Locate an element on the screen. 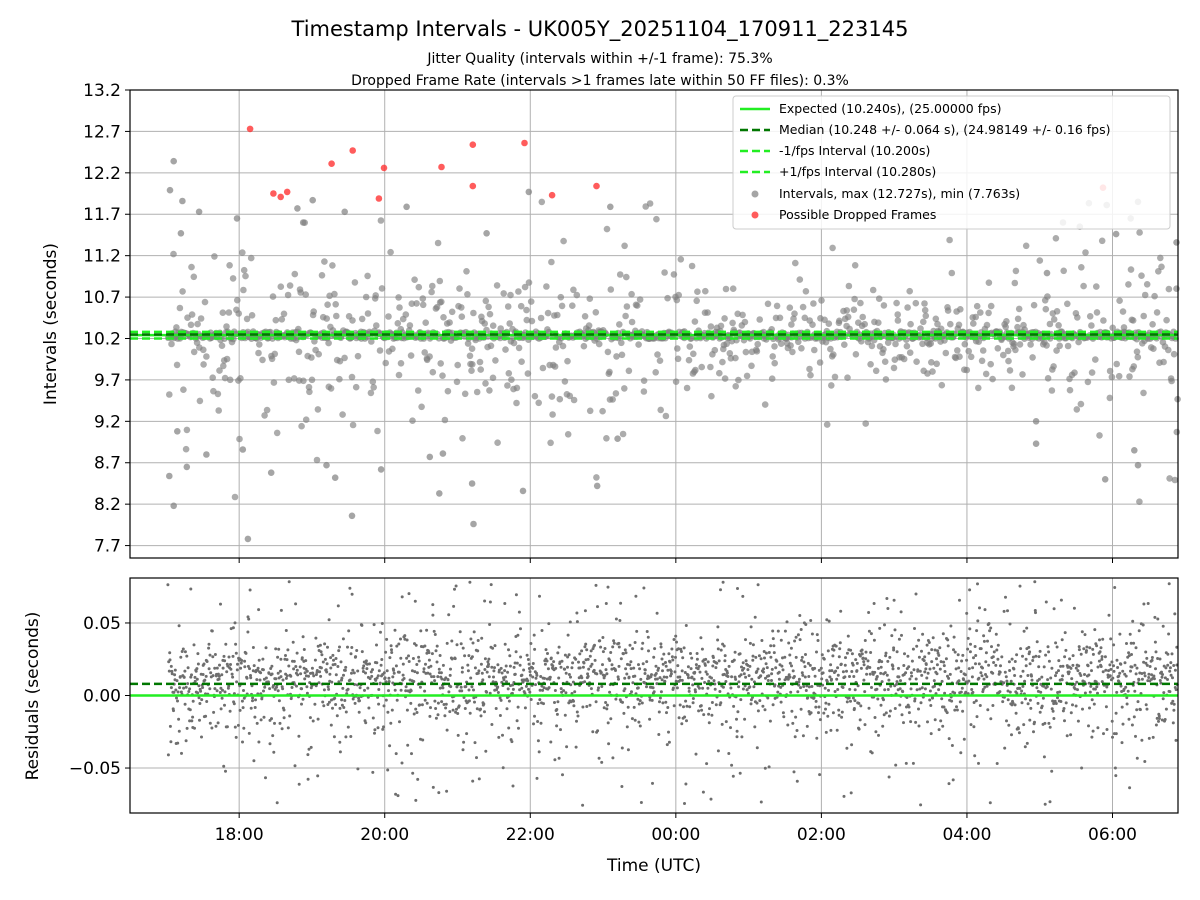 The width and height of the screenshot is (1200, 900). residuals-y-axis: 0.050.00−0.05 is located at coordinates (99, 696).